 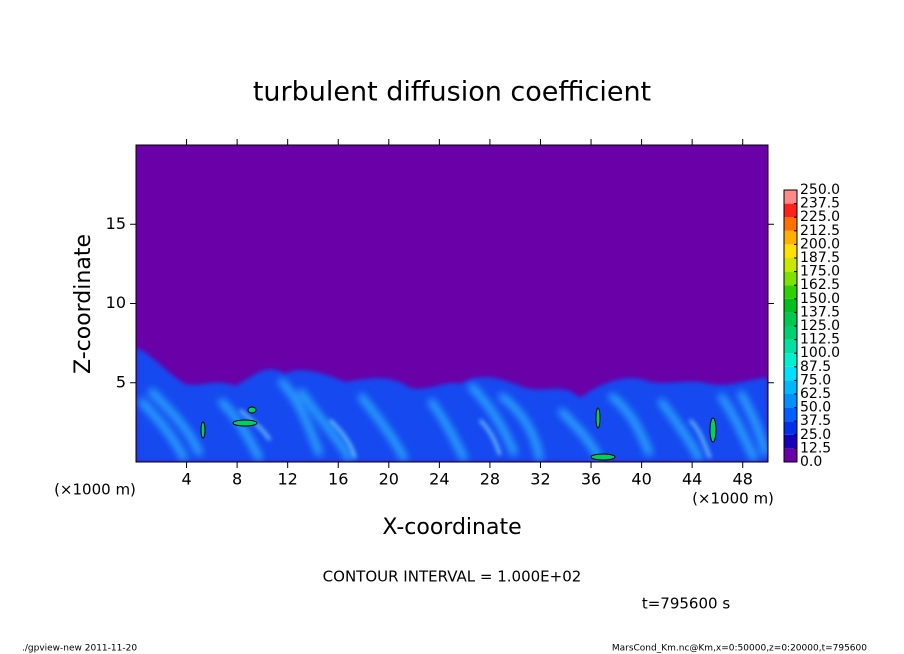 What do you see at coordinates (811, 462) in the screenshot?
I see `colorbar-label: 0.0` at bounding box center [811, 462].